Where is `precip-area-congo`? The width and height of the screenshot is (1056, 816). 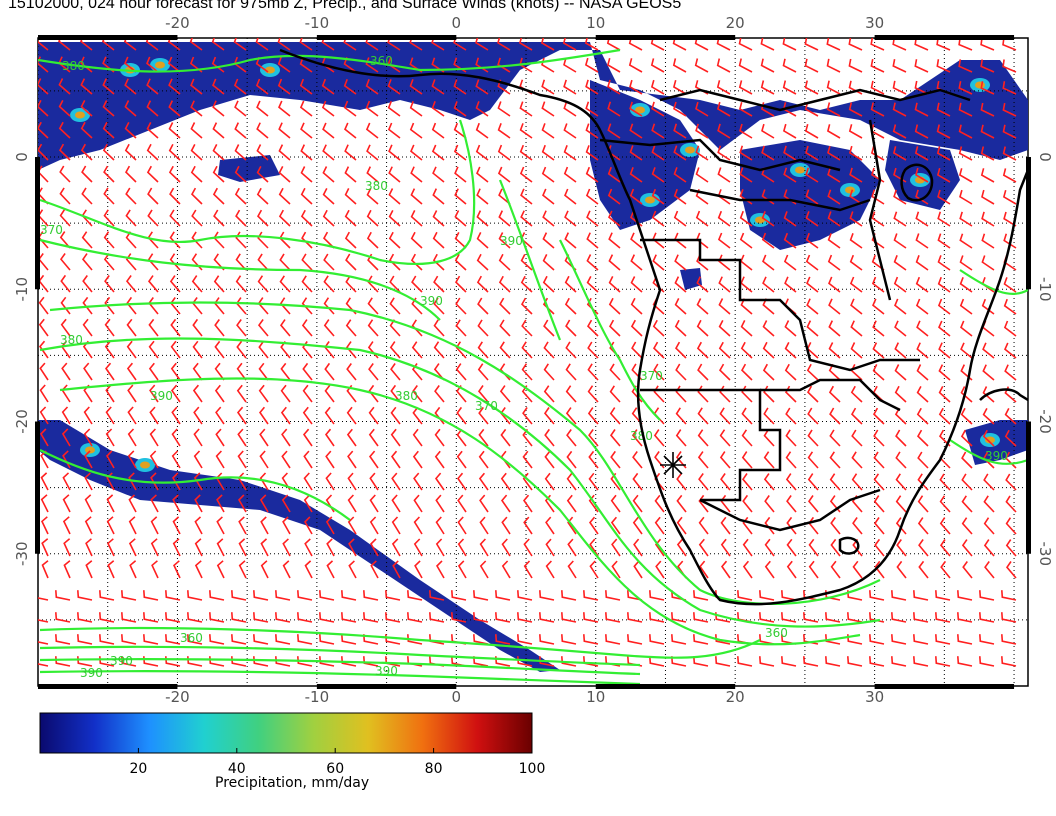
precip-area-congo is located at coordinates (645, 155).